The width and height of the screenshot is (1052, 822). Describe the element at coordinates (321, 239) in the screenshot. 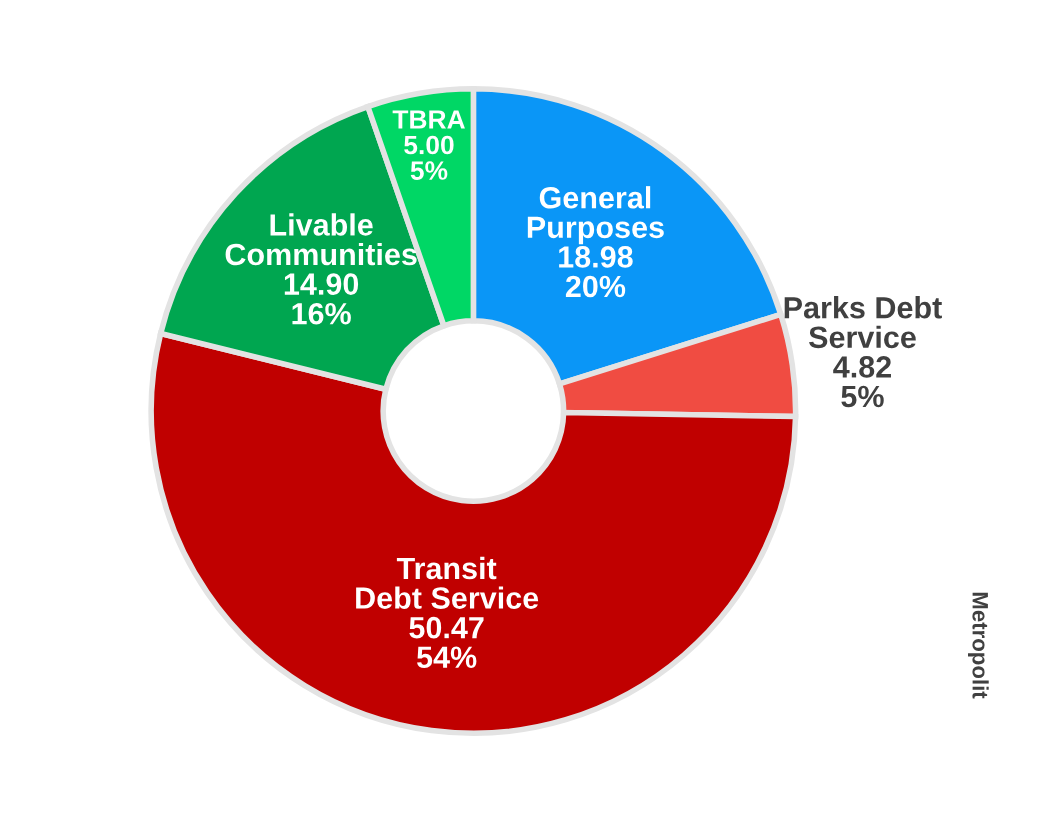

I see `slice-label: Livable Communities` at that location.